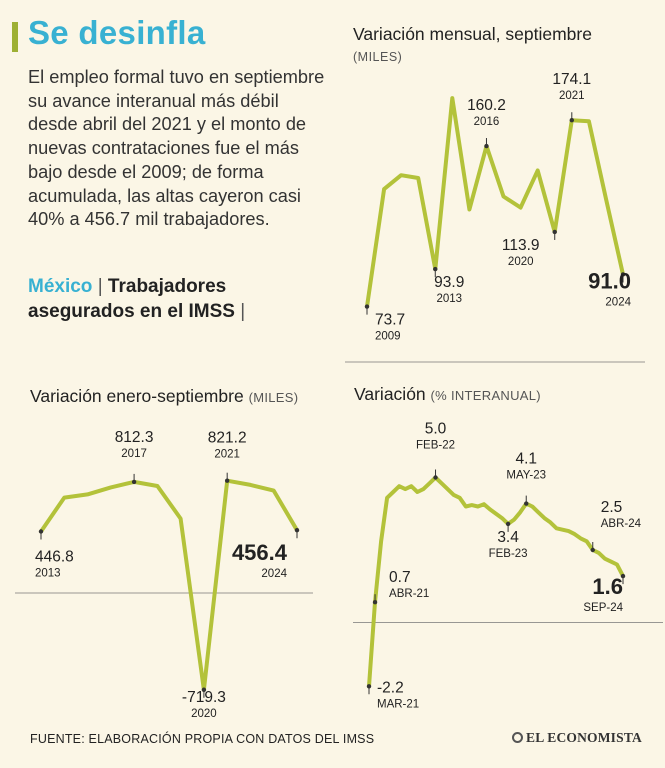 This screenshot has height=768, width=665. I want to click on monthly-chart-unit: (MILES), so click(378, 57).